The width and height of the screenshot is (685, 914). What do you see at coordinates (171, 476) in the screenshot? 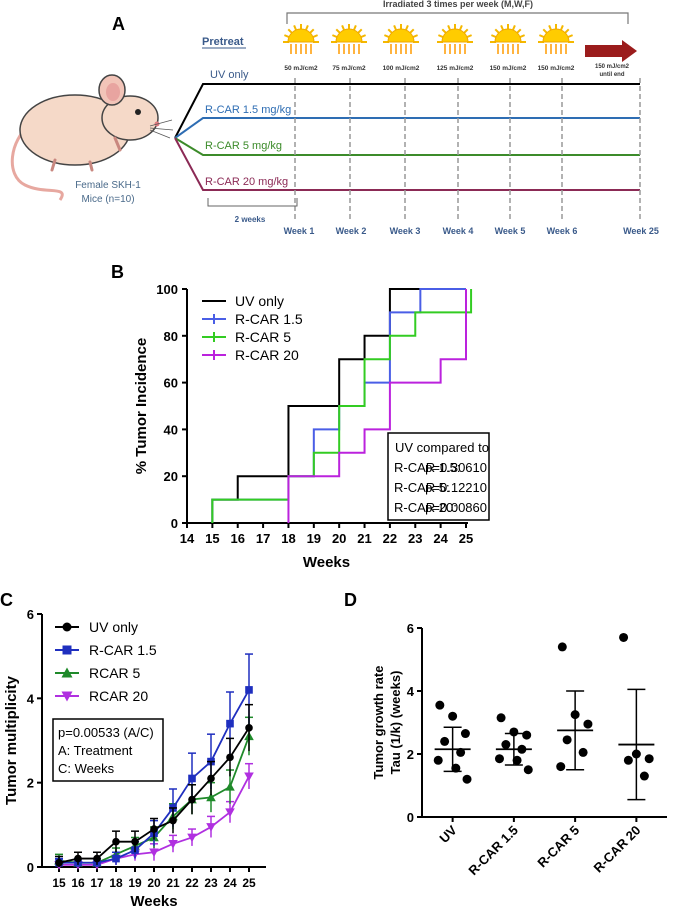
I see `y-tick-label: 20` at bounding box center [171, 476].